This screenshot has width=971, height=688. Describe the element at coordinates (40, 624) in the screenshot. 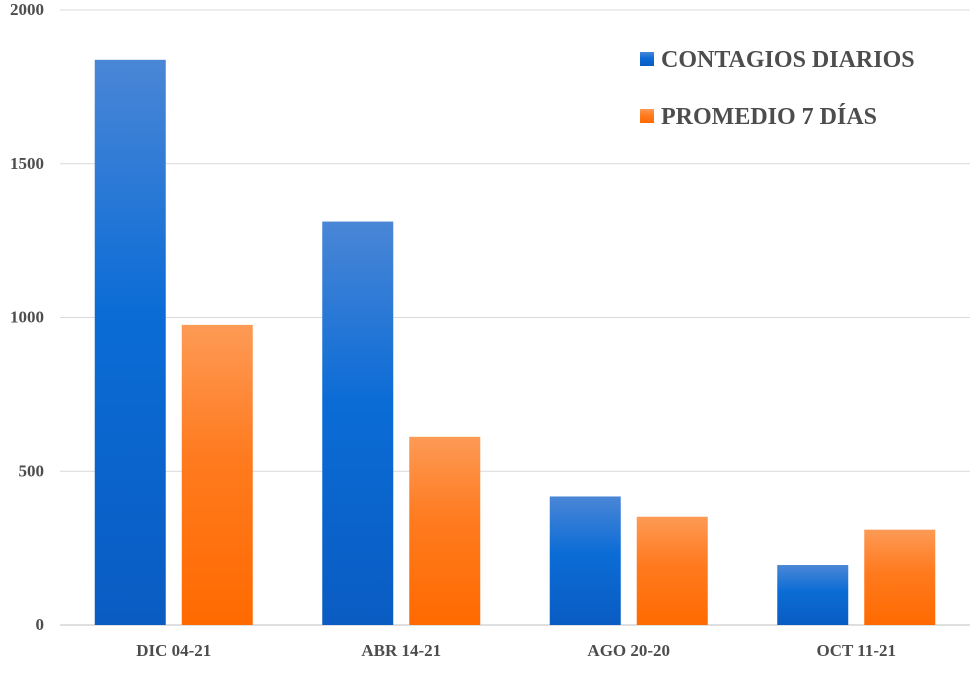

I see `y-tick-label: 0` at that location.